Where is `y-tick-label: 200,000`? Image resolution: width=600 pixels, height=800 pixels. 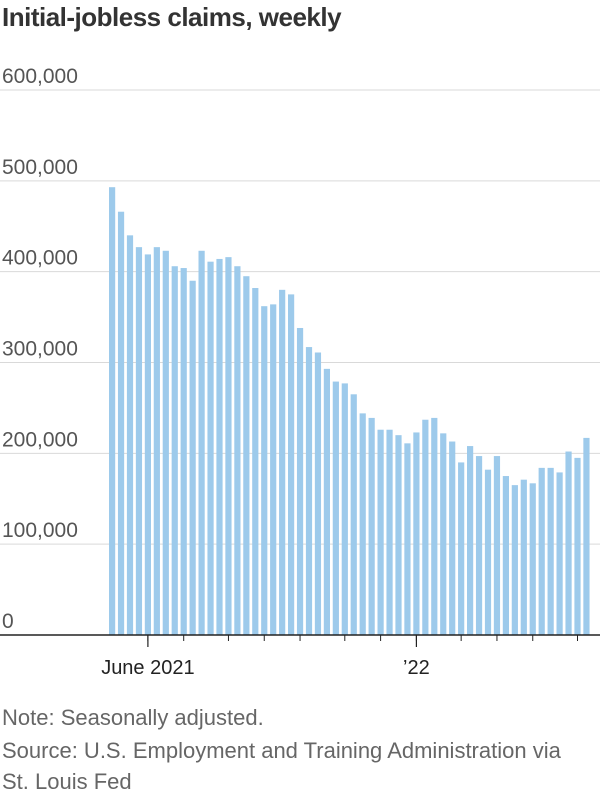 y-tick-label: 200,000 is located at coordinates (40, 439).